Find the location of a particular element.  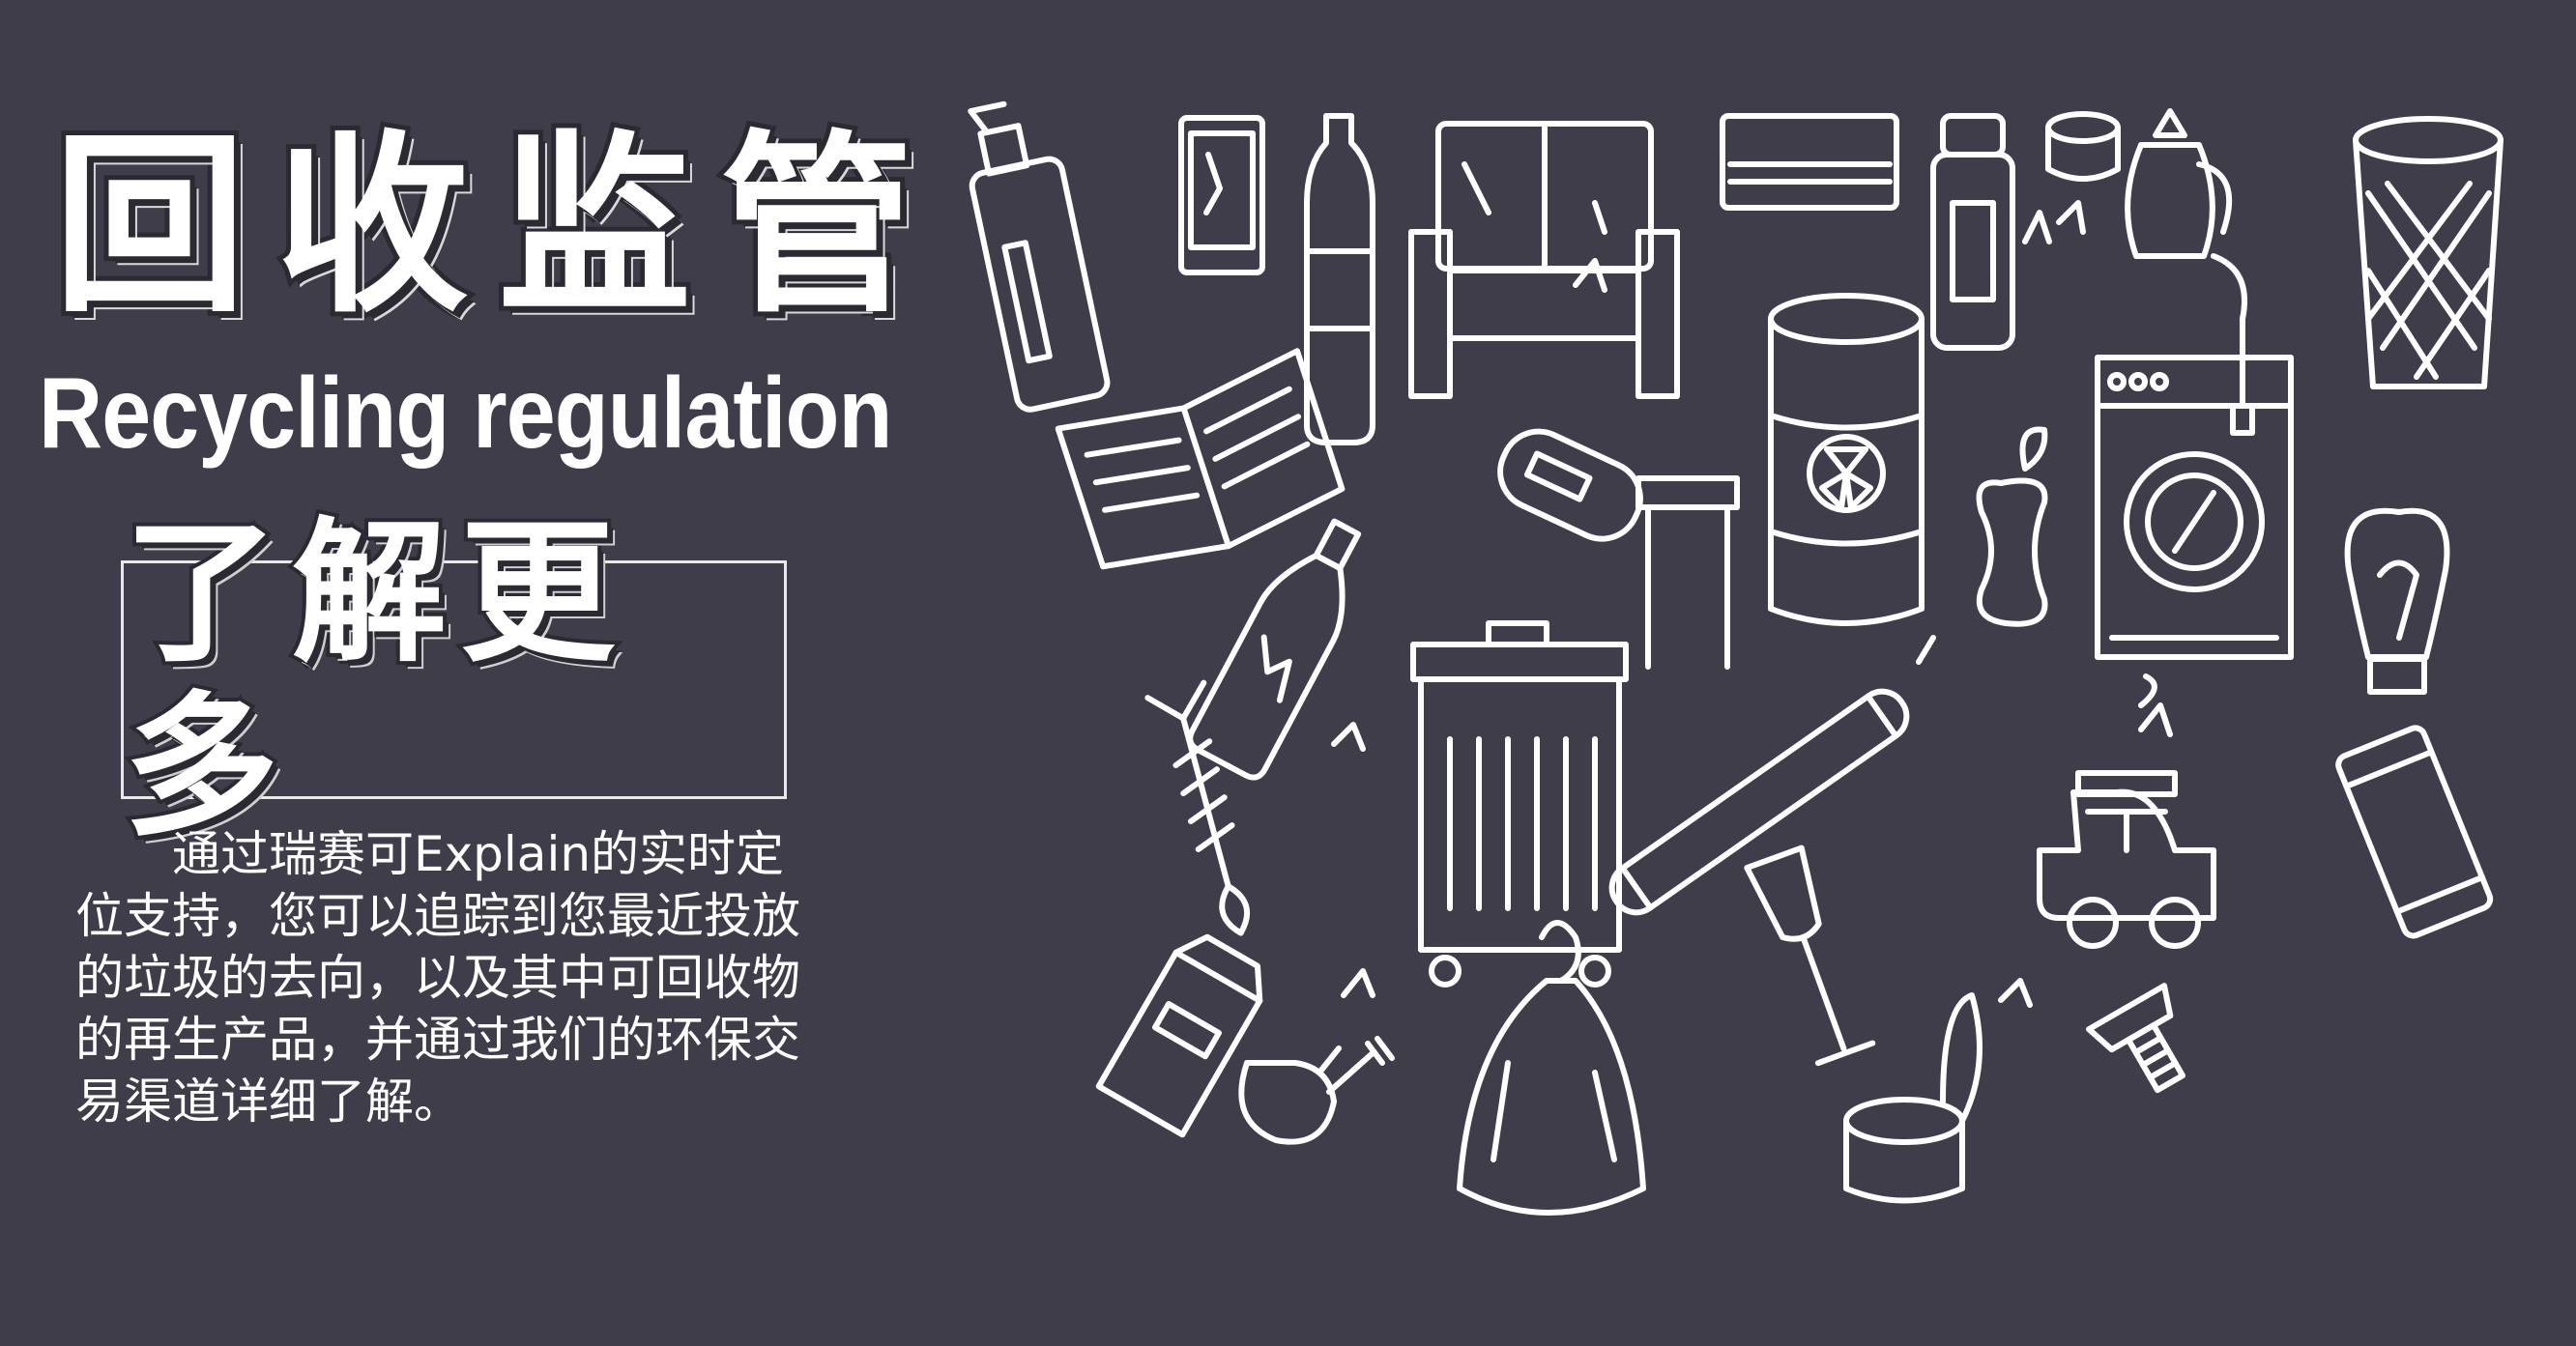

chicken-leg-icon is located at coordinates (1316, 1091).